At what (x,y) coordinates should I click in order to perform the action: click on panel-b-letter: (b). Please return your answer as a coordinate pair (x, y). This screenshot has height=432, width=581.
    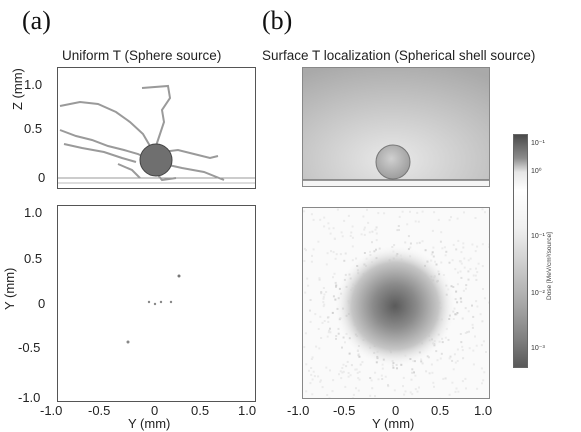
    Looking at the image, I should click on (277, 20).